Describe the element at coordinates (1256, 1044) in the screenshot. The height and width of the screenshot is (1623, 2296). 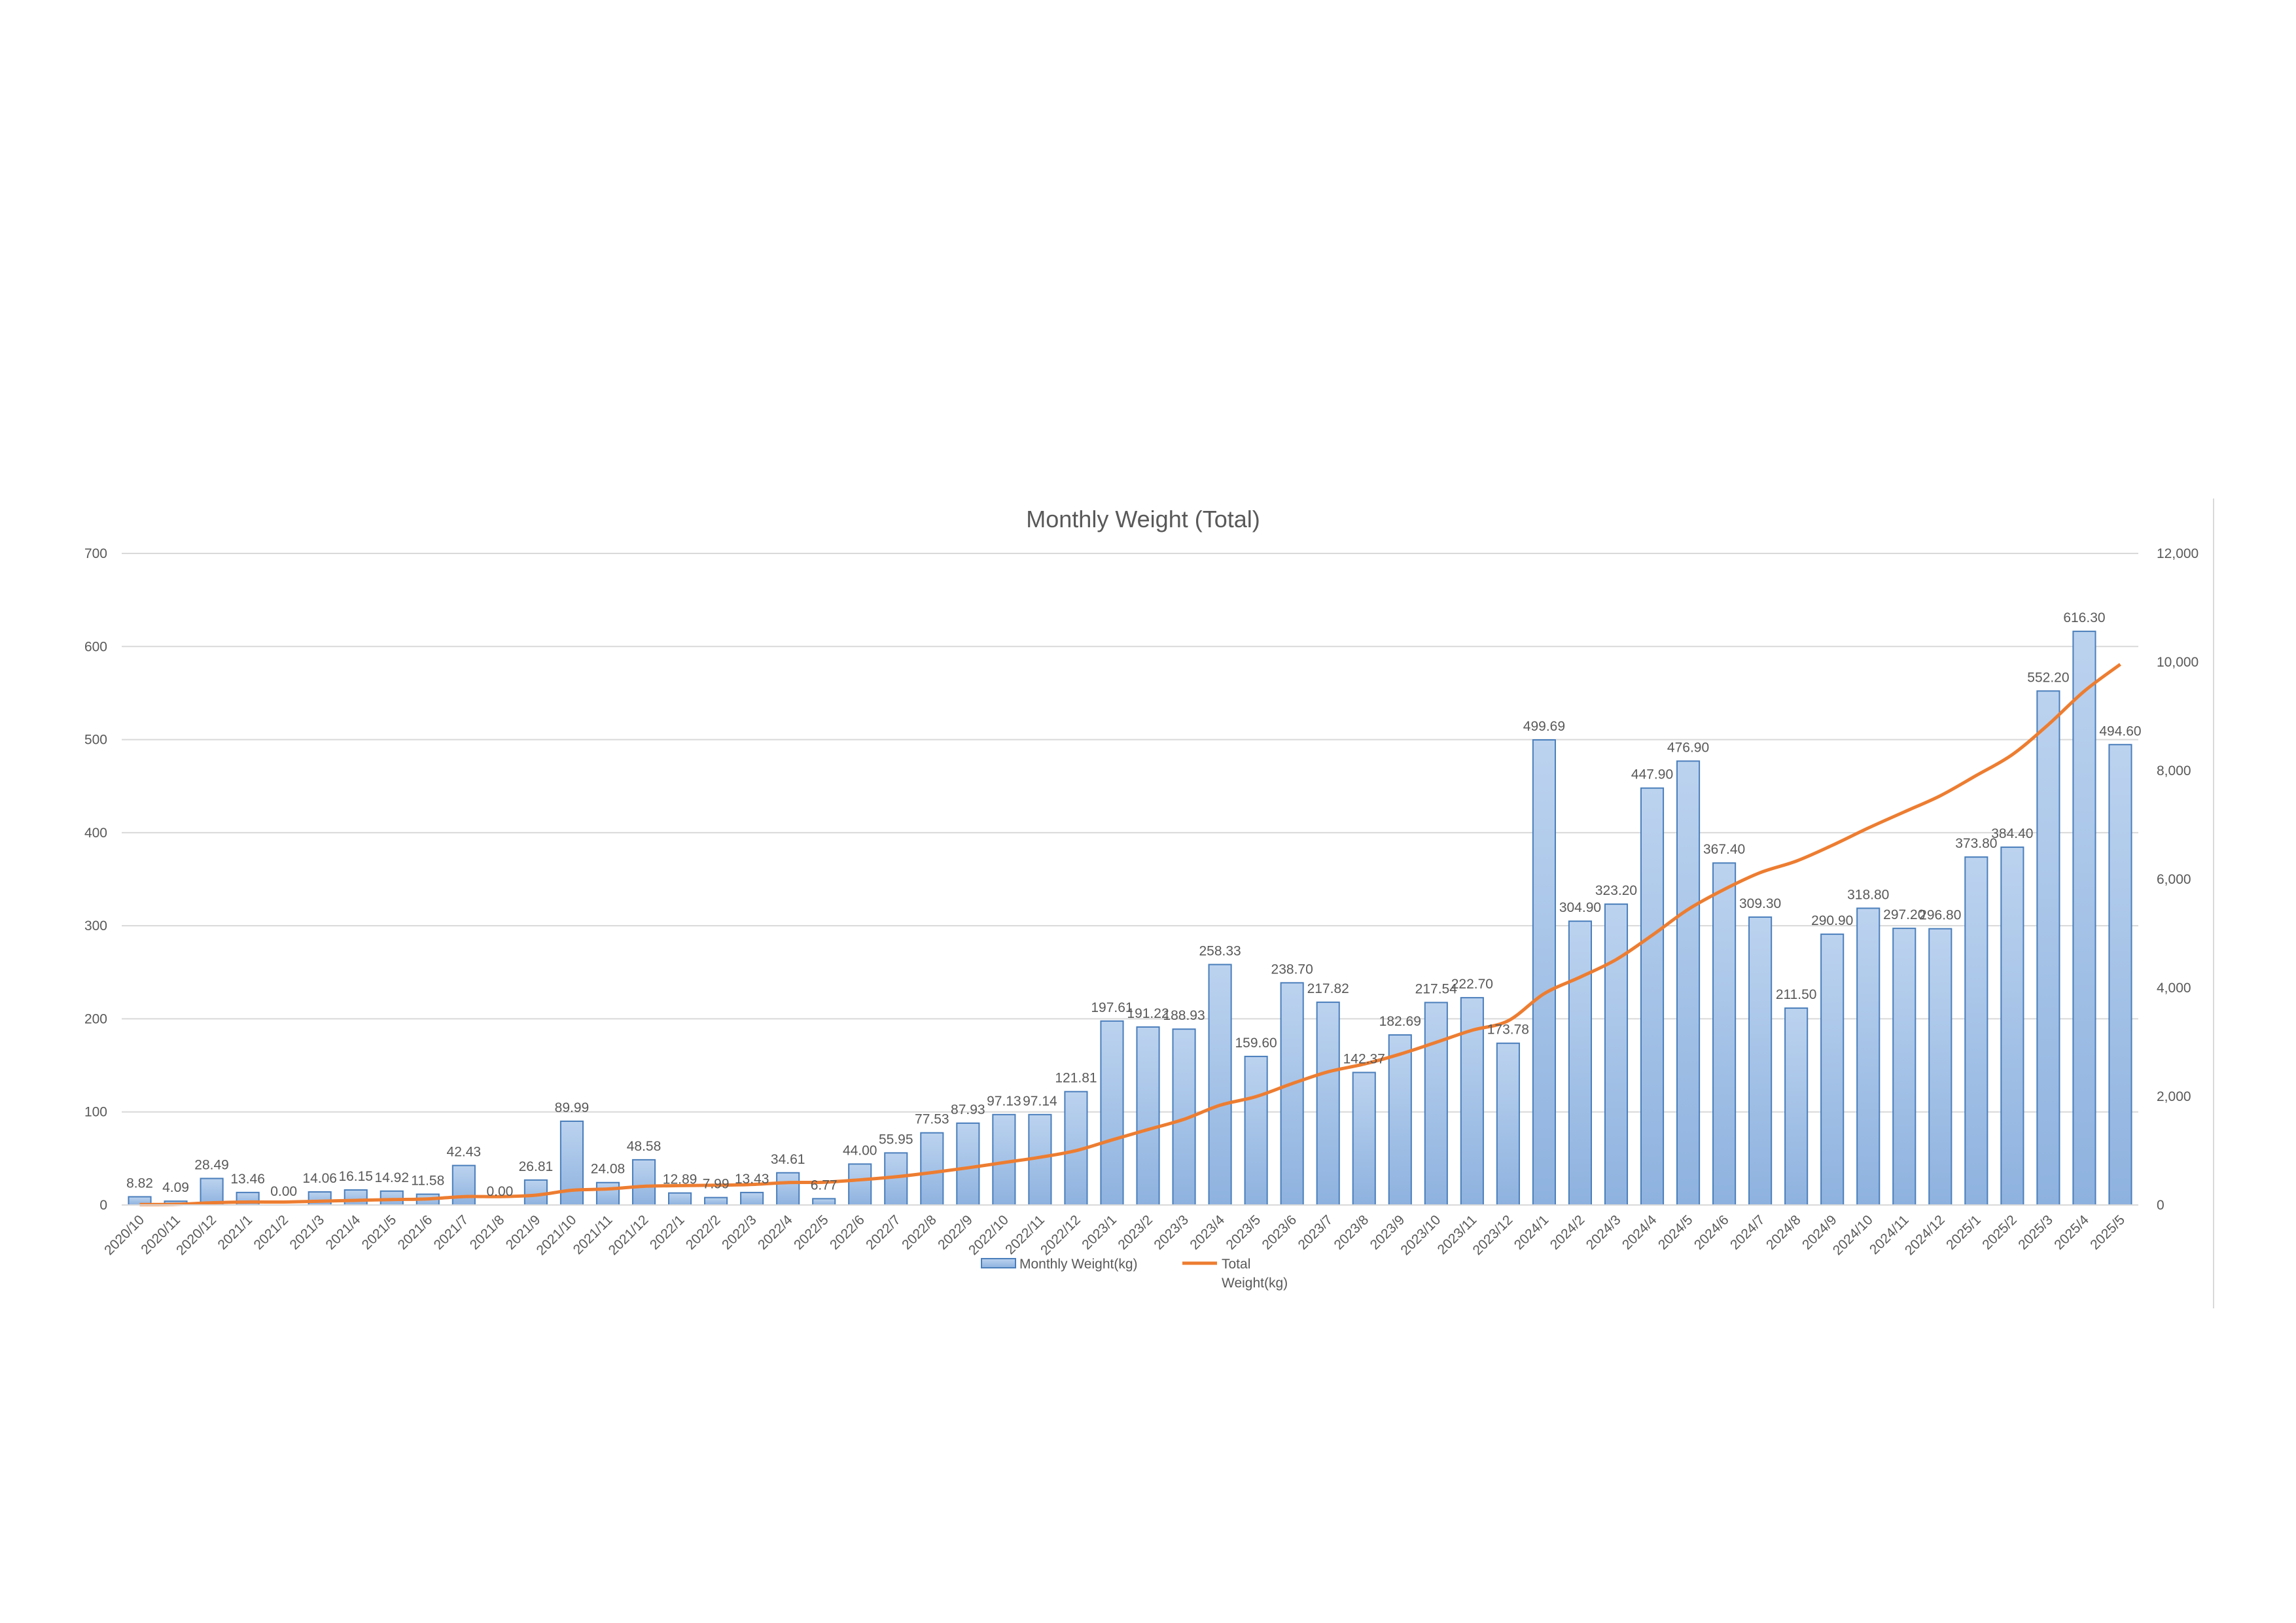
I see `bar-data-label: 159.60` at that location.